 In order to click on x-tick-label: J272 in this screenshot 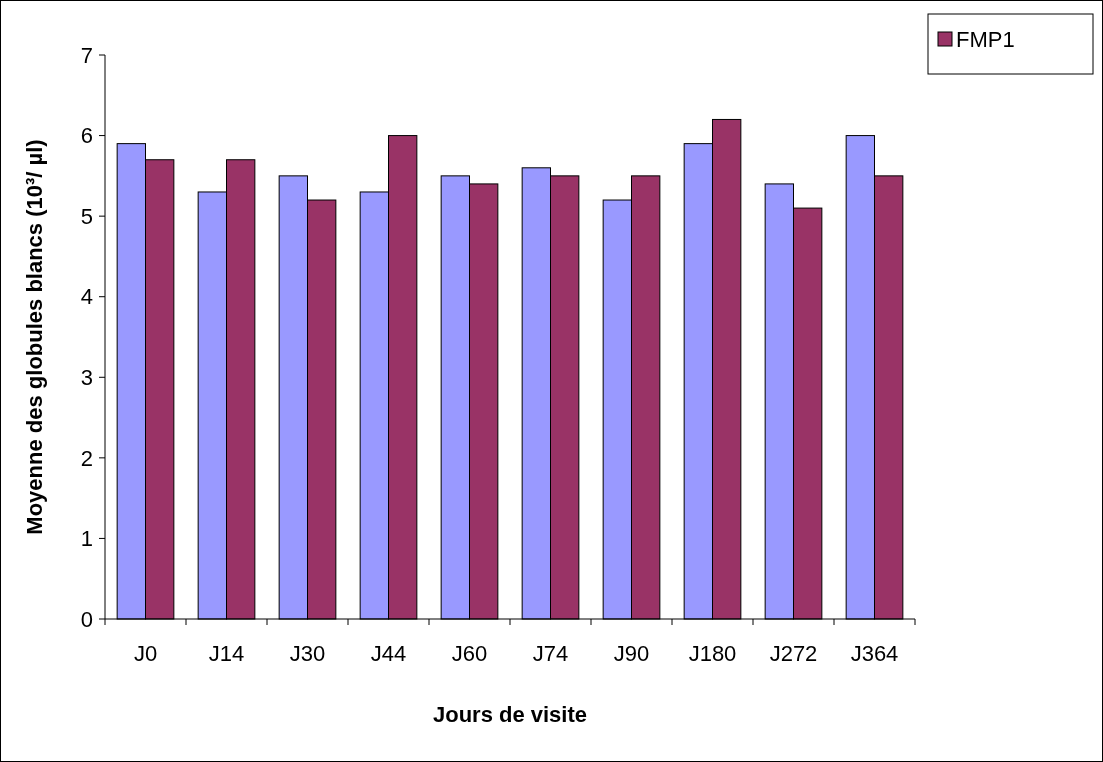, I will do `click(793, 653)`.